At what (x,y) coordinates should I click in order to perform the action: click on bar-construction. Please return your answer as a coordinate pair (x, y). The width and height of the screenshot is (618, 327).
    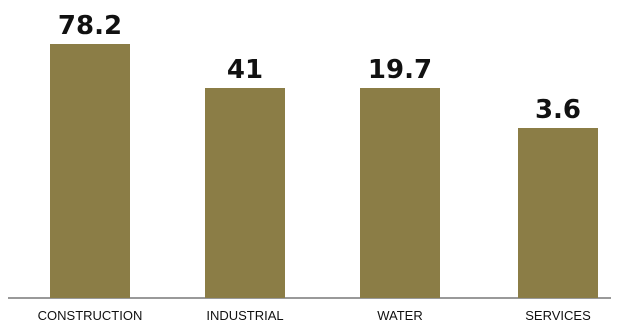
    Looking at the image, I should click on (90, 171).